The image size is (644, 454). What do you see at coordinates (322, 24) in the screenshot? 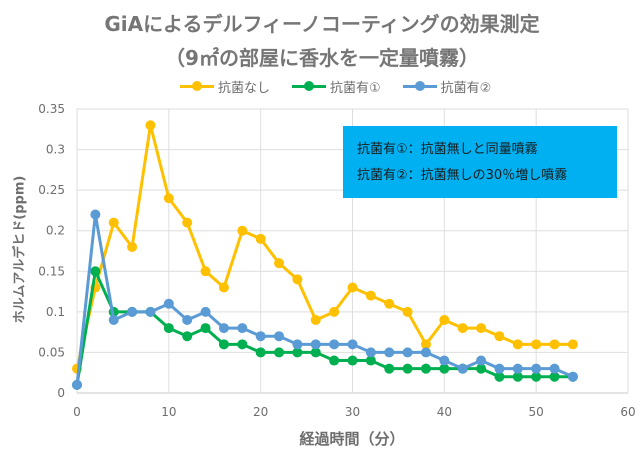
I see `chart-title: GiAによるデルフィーノコーティングの効果測定` at bounding box center [322, 24].